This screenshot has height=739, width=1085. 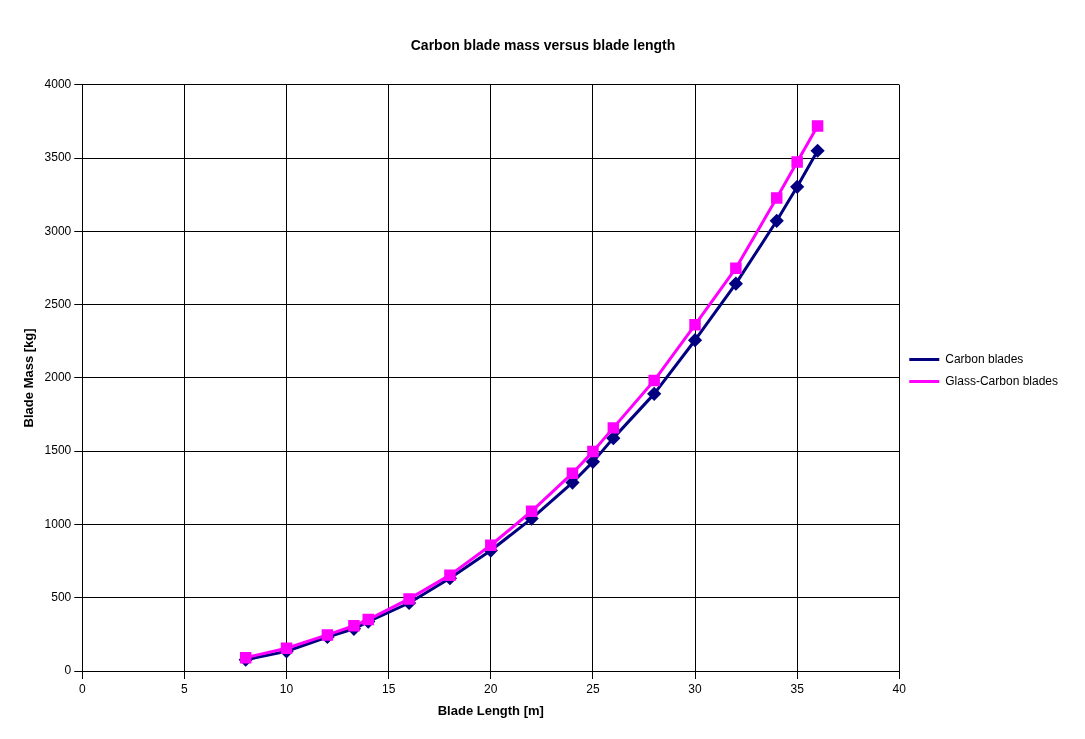 What do you see at coordinates (58, 230) in the screenshot?
I see `y-tick-label: 3000` at bounding box center [58, 230].